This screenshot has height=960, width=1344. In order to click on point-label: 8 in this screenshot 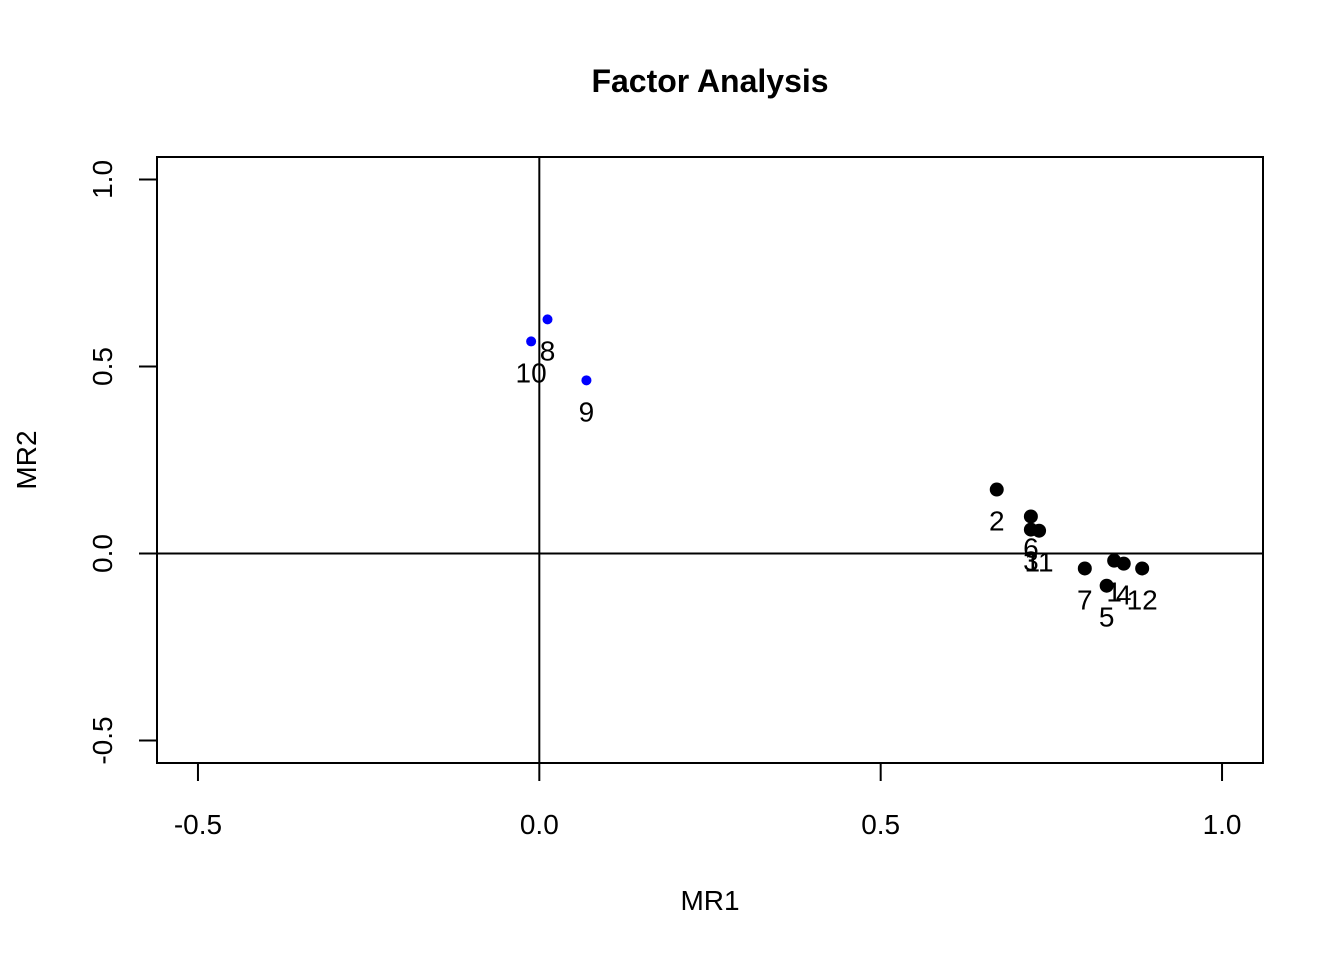, I will do `click(548, 350)`.